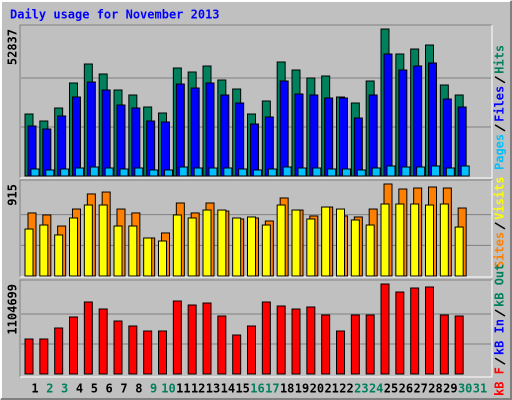 The height and width of the screenshot is (400, 512). Describe the element at coordinates (13, 195) in the screenshot. I see `y-tick-label: 915` at that location.